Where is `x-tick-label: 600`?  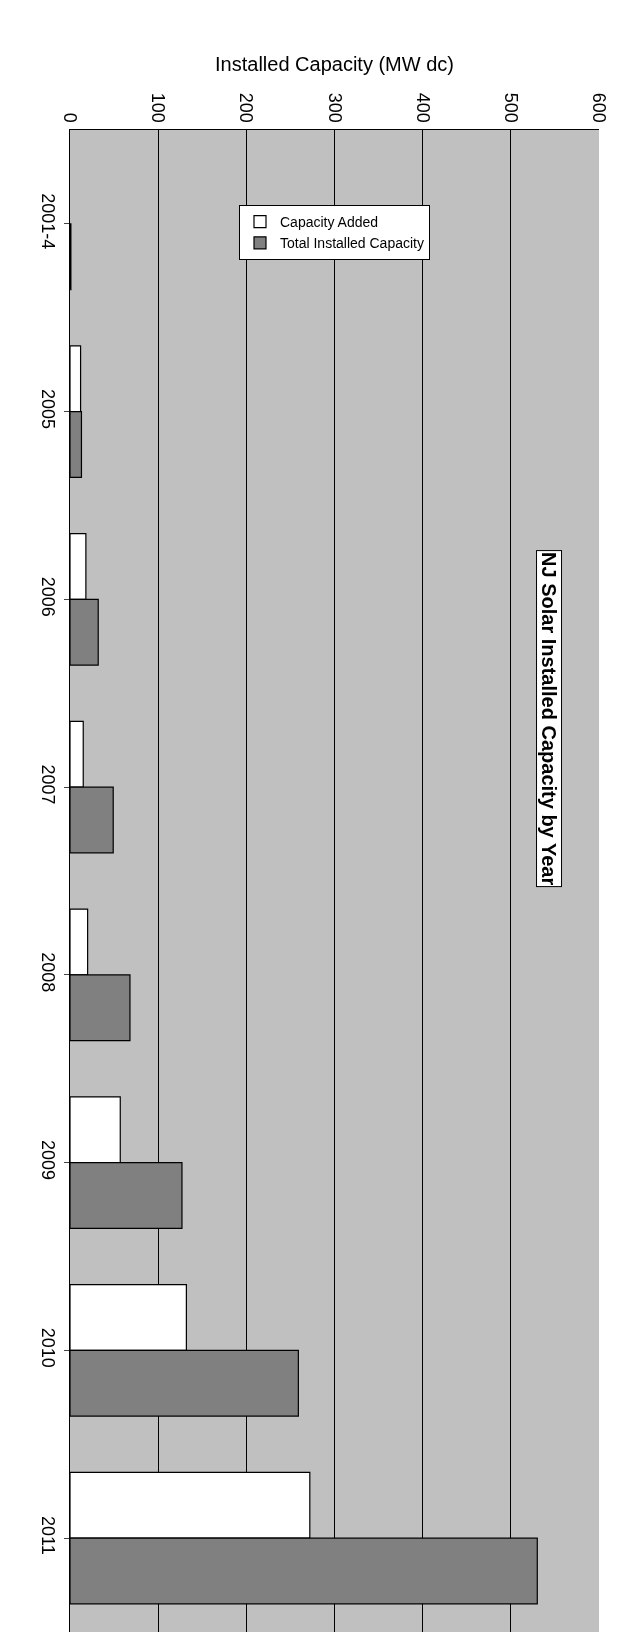 x-tick-label: 600 is located at coordinates (599, 107).